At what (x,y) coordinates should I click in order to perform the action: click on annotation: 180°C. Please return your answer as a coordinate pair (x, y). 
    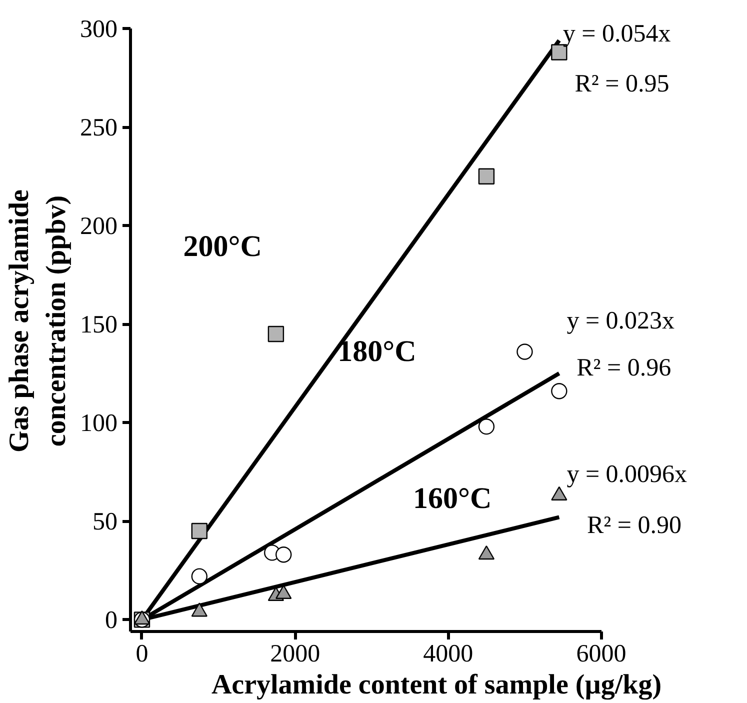
    Looking at the image, I should click on (377, 351).